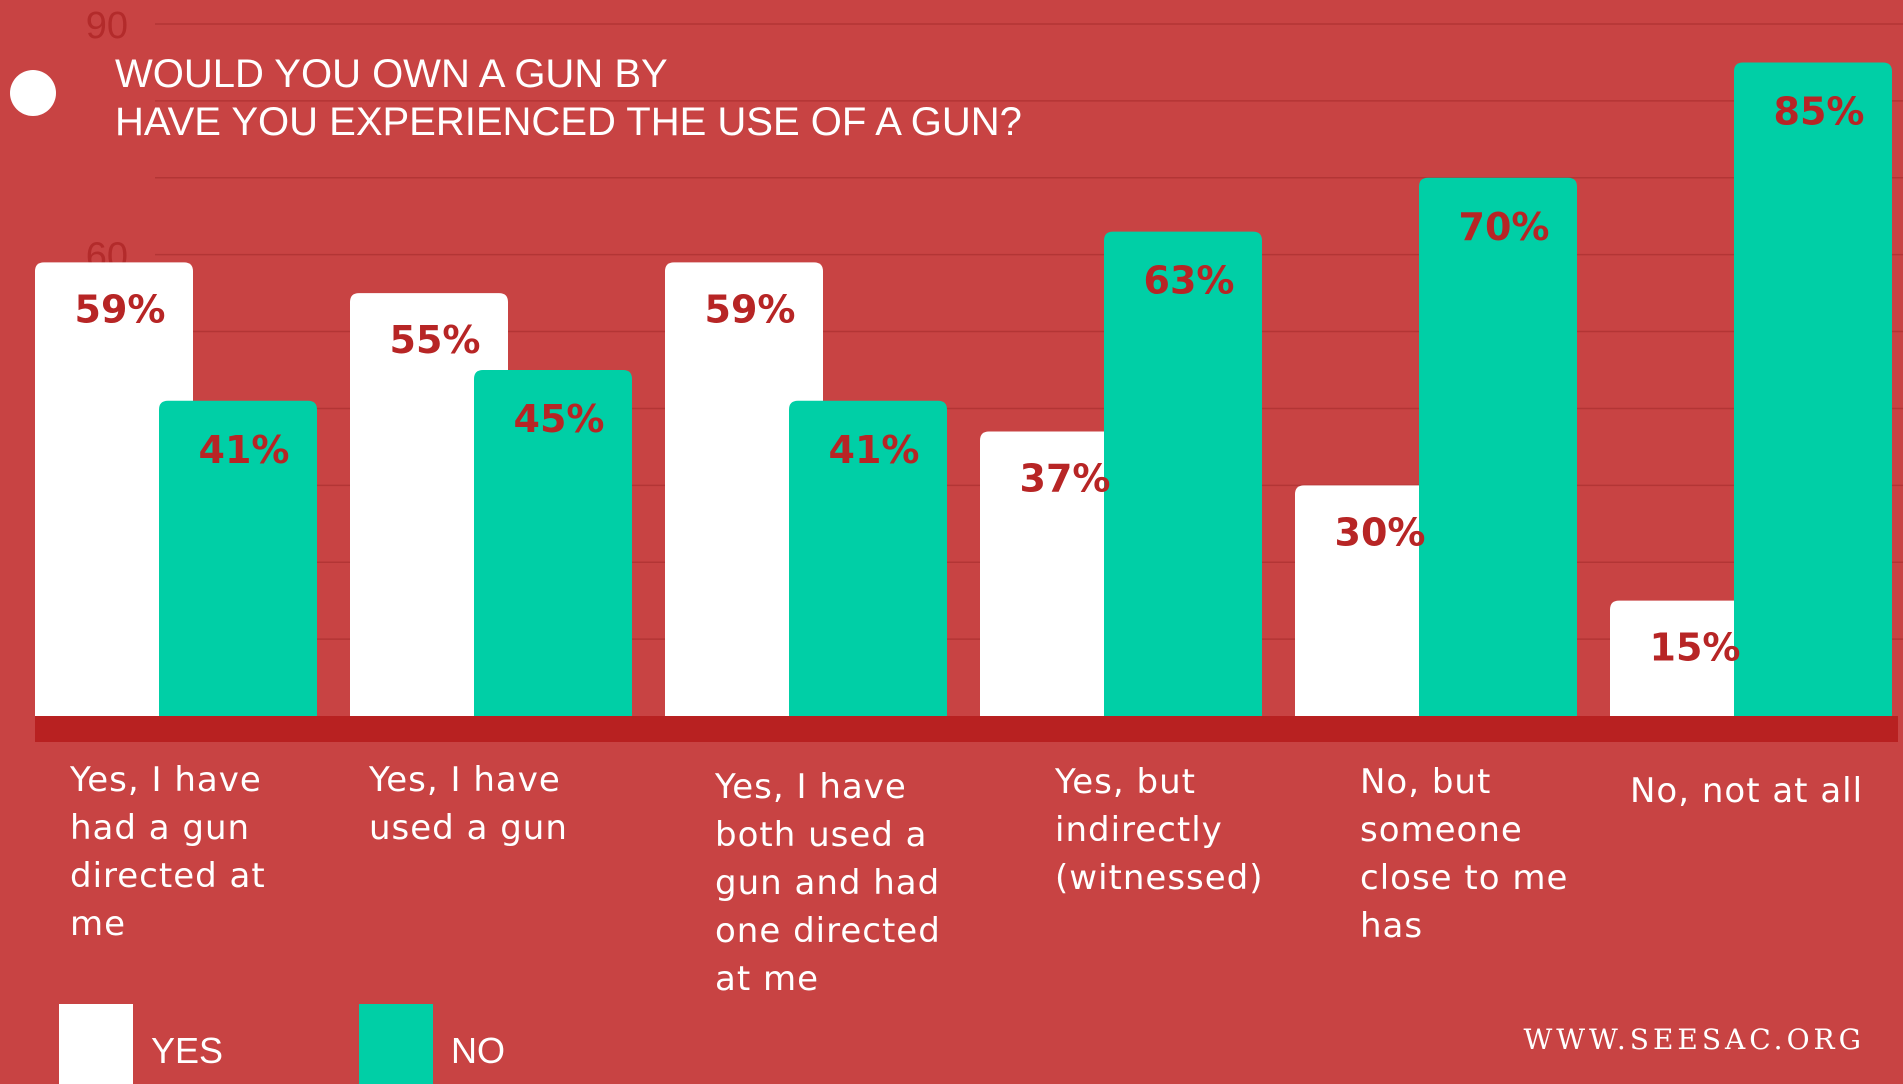  What do you see at coordinates (96, 1044) in the screenshot?
I see `legend-yes-swatch` at bounding box center [96, 1044].